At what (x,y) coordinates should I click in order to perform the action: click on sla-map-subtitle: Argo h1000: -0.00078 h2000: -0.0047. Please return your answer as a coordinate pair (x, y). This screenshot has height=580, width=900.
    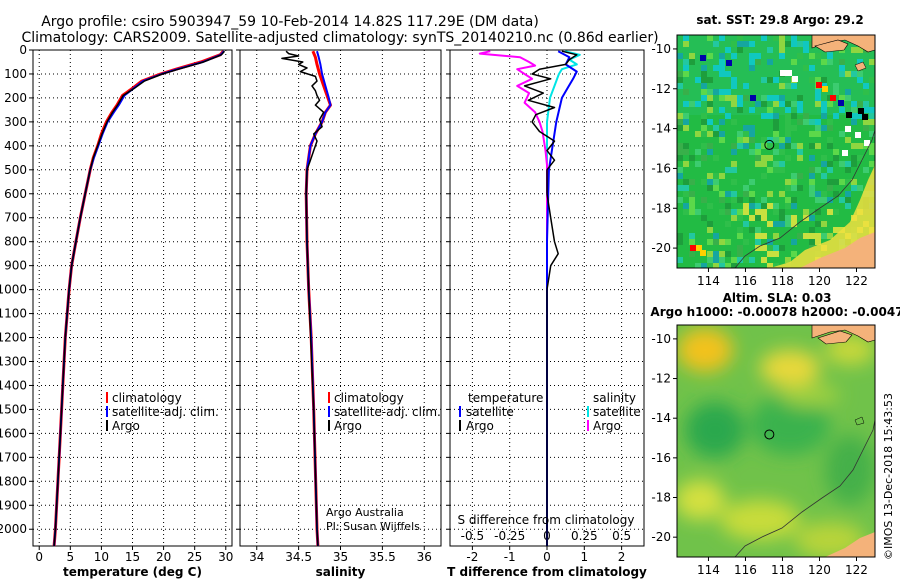
    Looking at the image, I should click on (775, 312).